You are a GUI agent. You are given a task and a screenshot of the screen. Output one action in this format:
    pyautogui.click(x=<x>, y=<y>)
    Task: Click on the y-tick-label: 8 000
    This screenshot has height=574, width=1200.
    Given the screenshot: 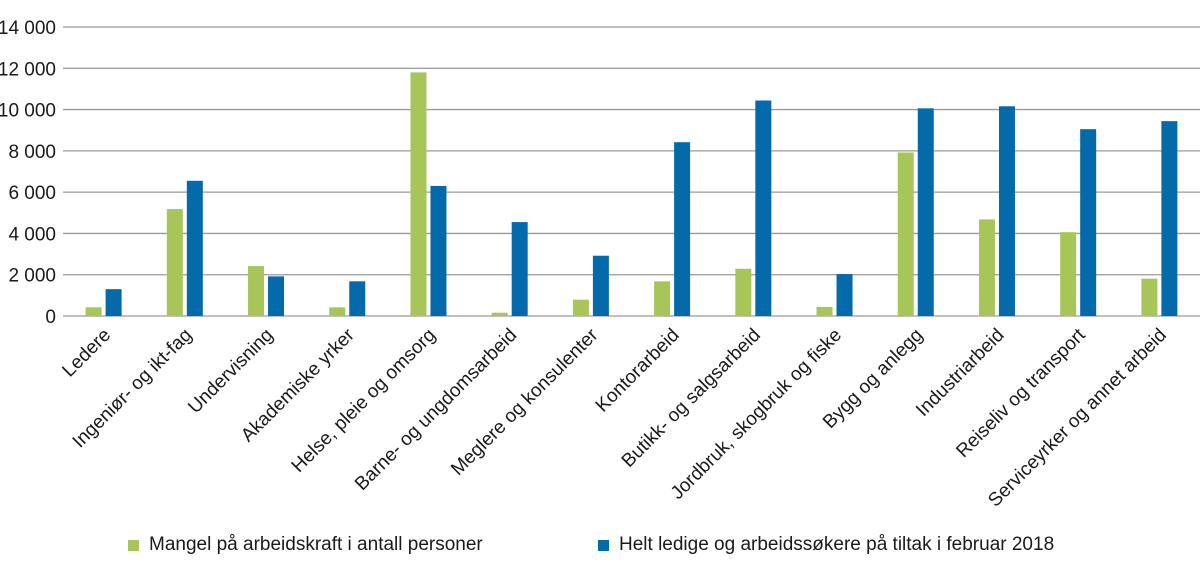 What is the action you would take?
    pyautogui.click(x=32, y=152)
    